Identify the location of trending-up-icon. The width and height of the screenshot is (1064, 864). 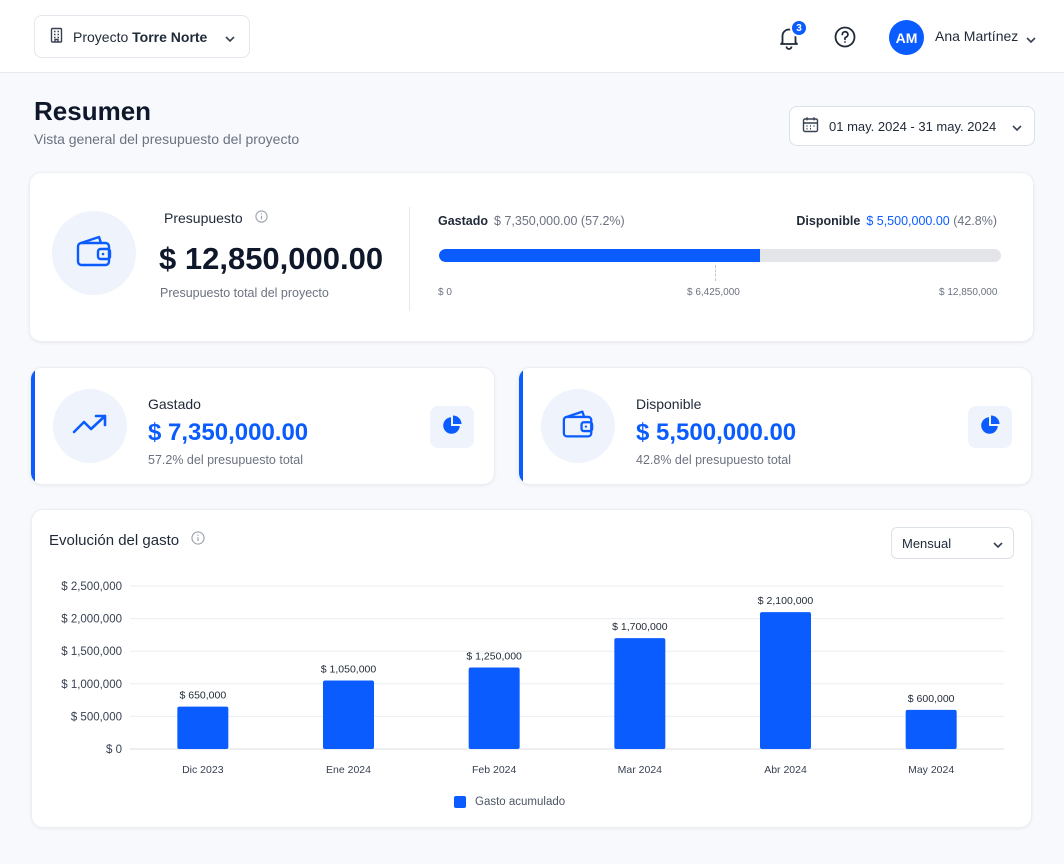
(90, 426).